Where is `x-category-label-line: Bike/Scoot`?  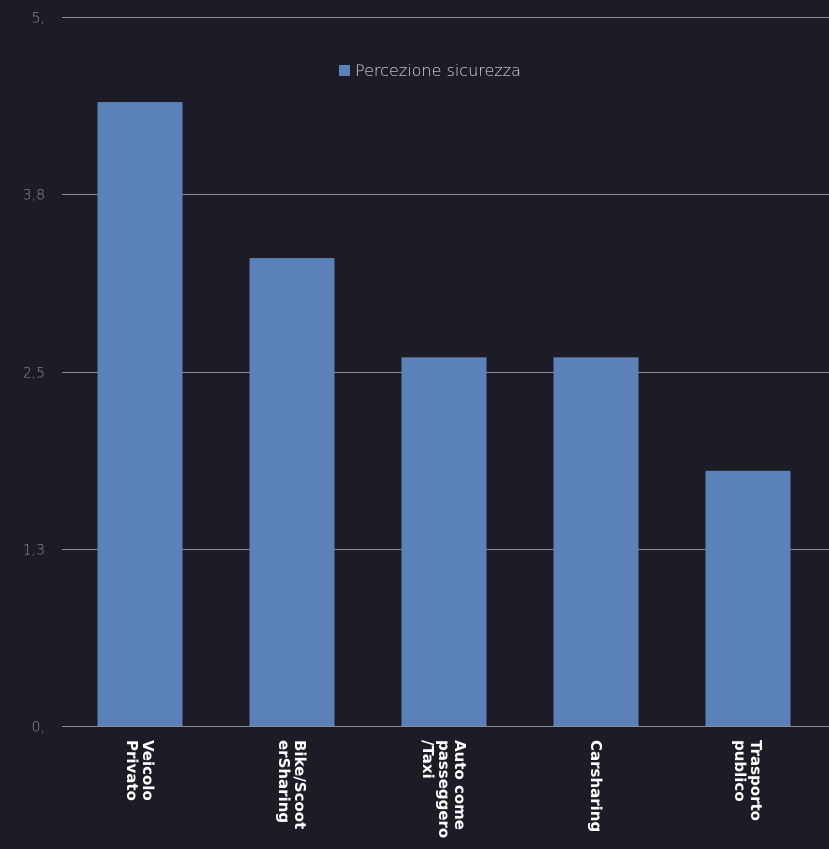 x-category-label-line: Bike/Scoot is located at coordinates (300, 784).